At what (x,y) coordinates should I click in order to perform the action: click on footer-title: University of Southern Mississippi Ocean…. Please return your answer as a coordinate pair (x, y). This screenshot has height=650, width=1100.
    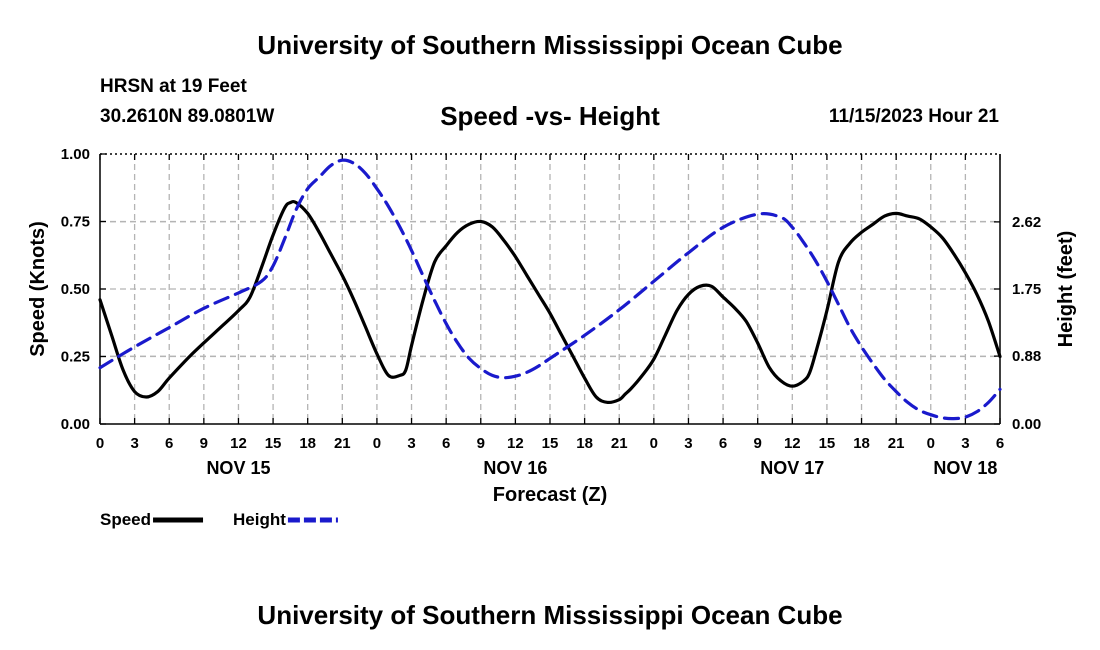
    Looking at the image, I should click on (550, 615).